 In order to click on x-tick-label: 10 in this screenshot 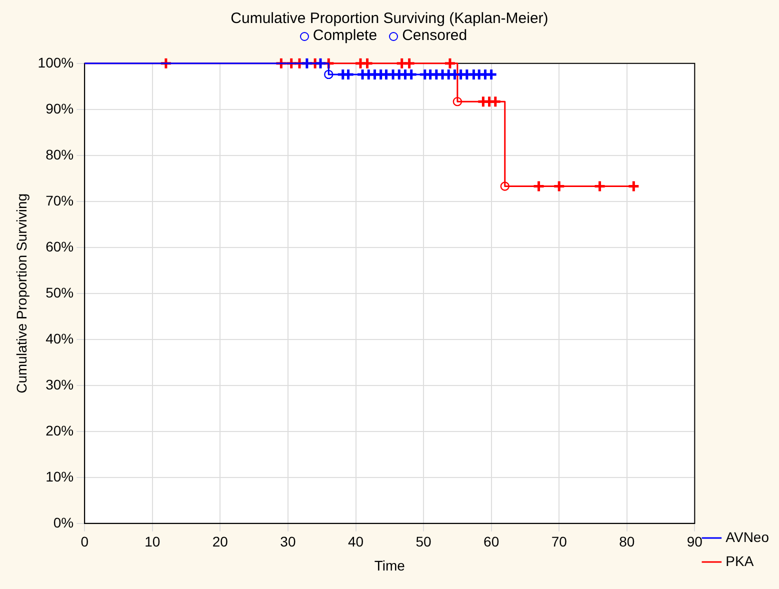, I will do `click(152, 542)`.